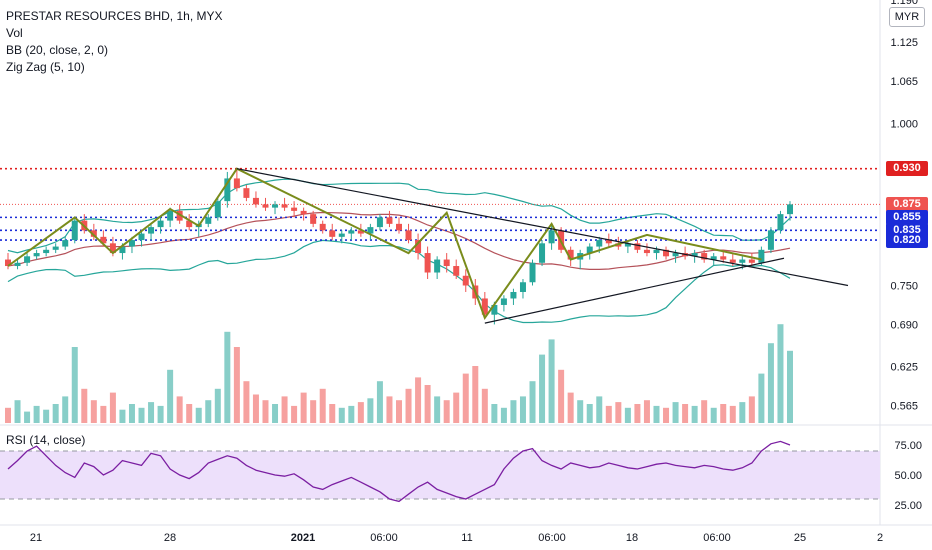 This screenshot has height=550, width=932. What do you see at coordinates (907, 17) in the screenshot?
I see `currency-badge: MYR` at bounding box center [907, 17].